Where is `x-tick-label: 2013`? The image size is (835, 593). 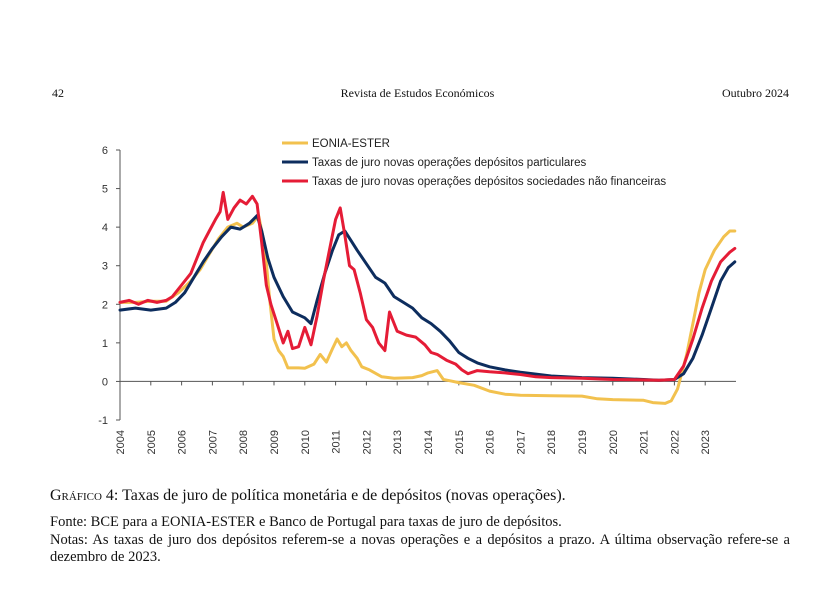 x-tick-label: 2013 is located at coordinates (398, 442).